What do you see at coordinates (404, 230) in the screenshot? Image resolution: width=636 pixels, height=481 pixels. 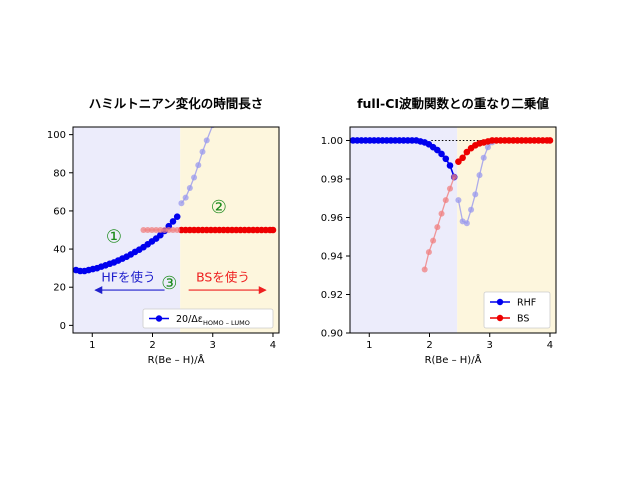 I see `region-hf` at bounding box center [404, 230].